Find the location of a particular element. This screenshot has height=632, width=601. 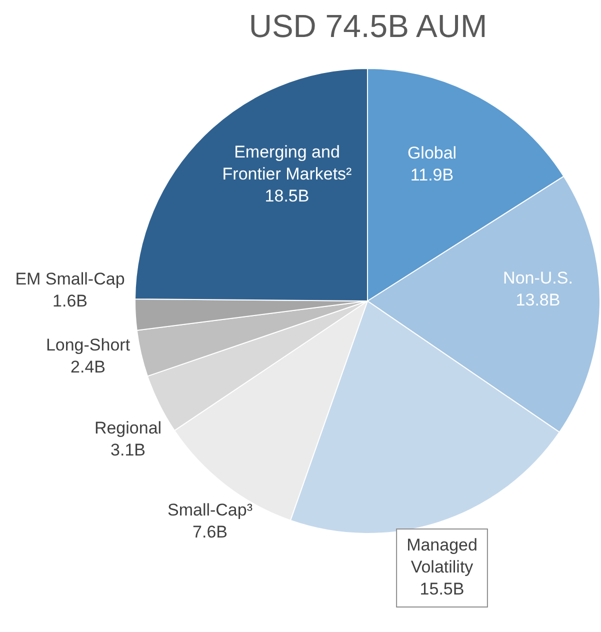

data-label: 3.1B is located at coordinates (128, 450).